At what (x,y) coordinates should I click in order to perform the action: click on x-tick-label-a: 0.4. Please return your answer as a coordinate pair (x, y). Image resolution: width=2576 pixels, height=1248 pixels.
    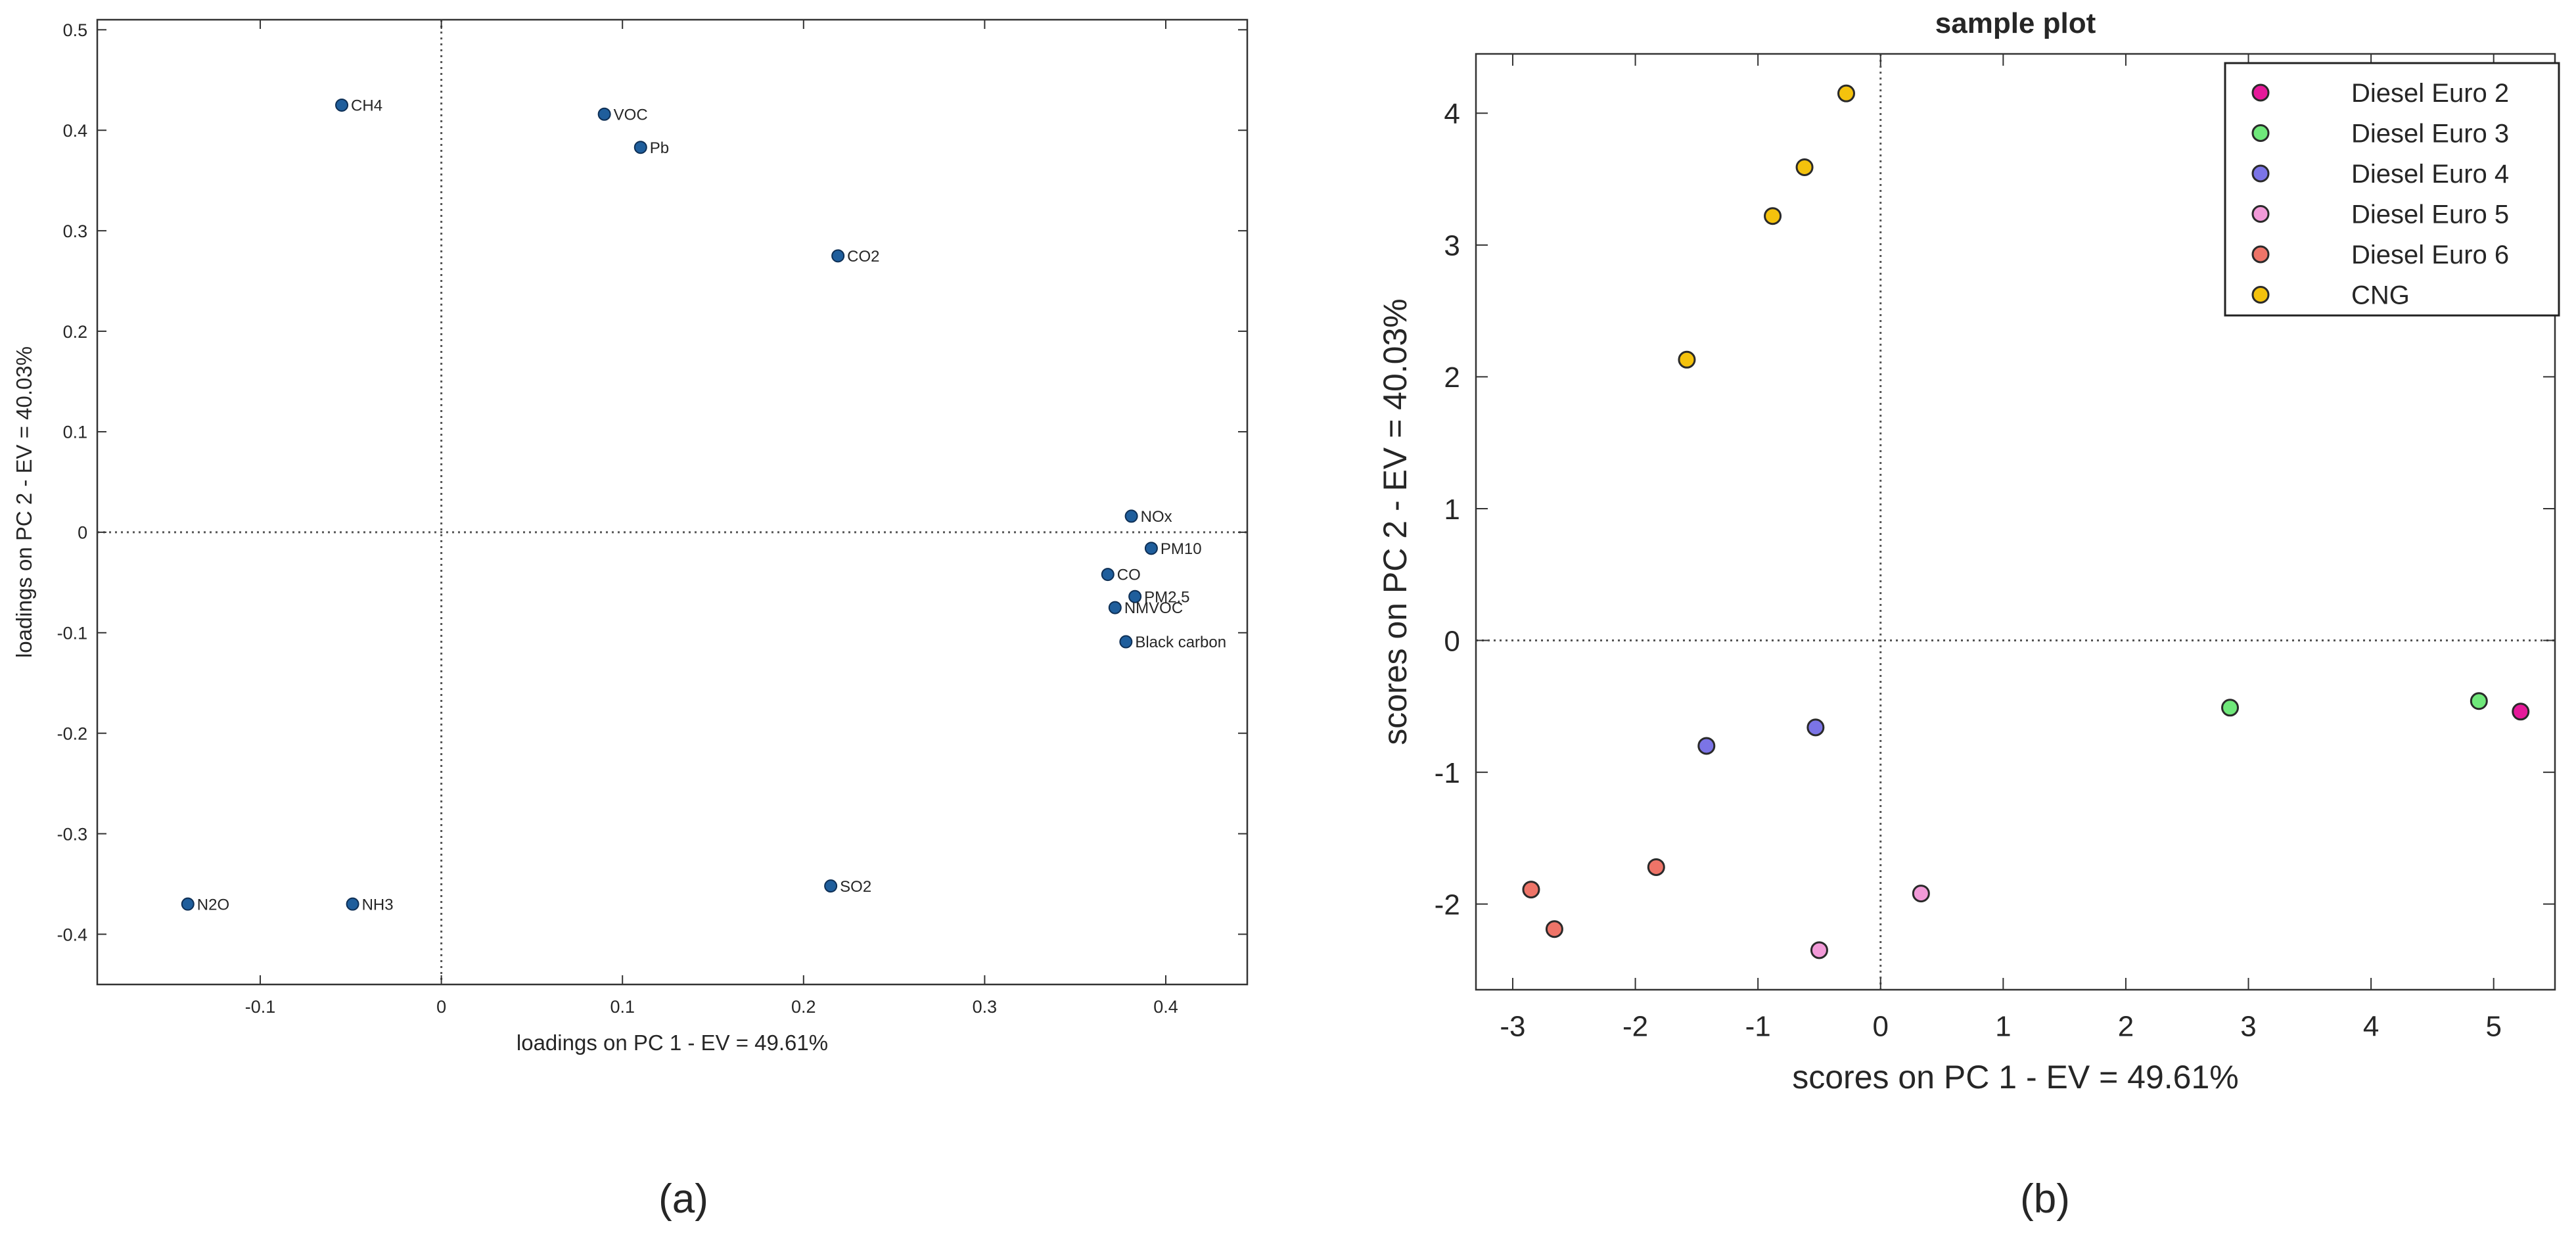
    Looking at the image, I should click on (1165, 1007).